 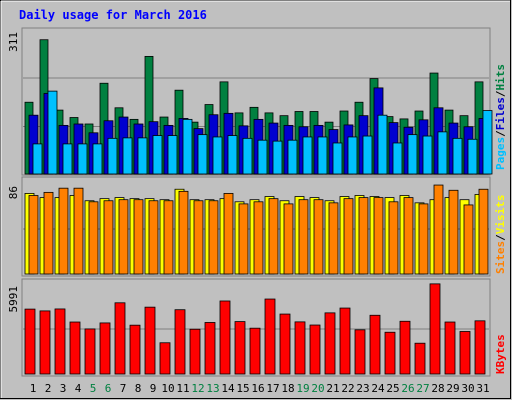 What do you see at coordinates (123, 388) in the screenshot?
I see `x-tick-day-7: 7` at bounding box center [123, 388].